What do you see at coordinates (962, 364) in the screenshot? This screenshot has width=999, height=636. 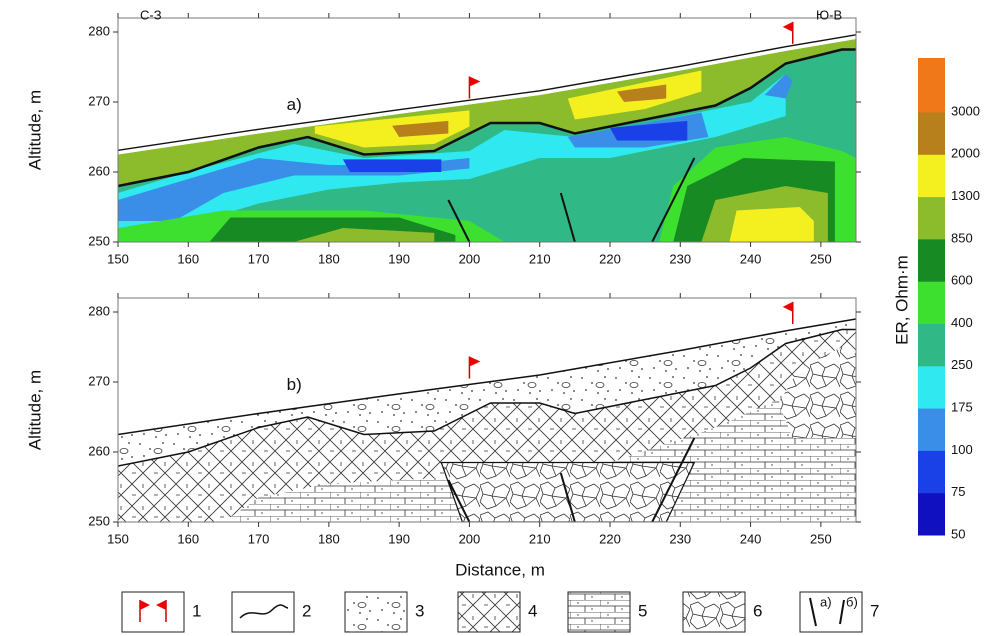 I see `colorbar-tick-label: 250` at bounding box center [962, 364].